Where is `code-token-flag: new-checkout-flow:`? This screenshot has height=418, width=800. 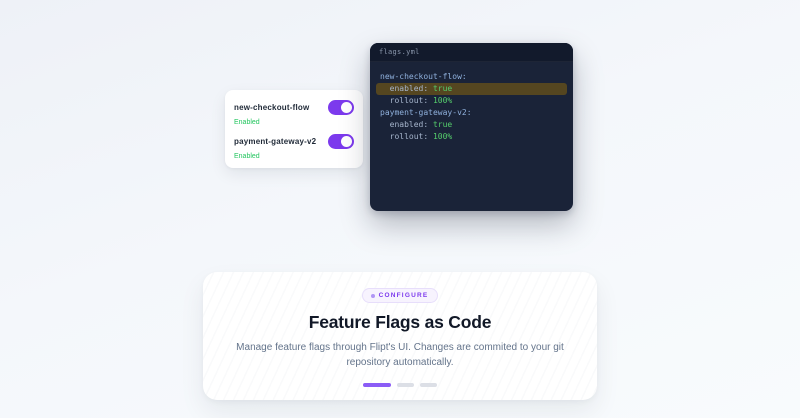
code-token-flag: new-checkout-flow: is located at coordinates (423, 76).